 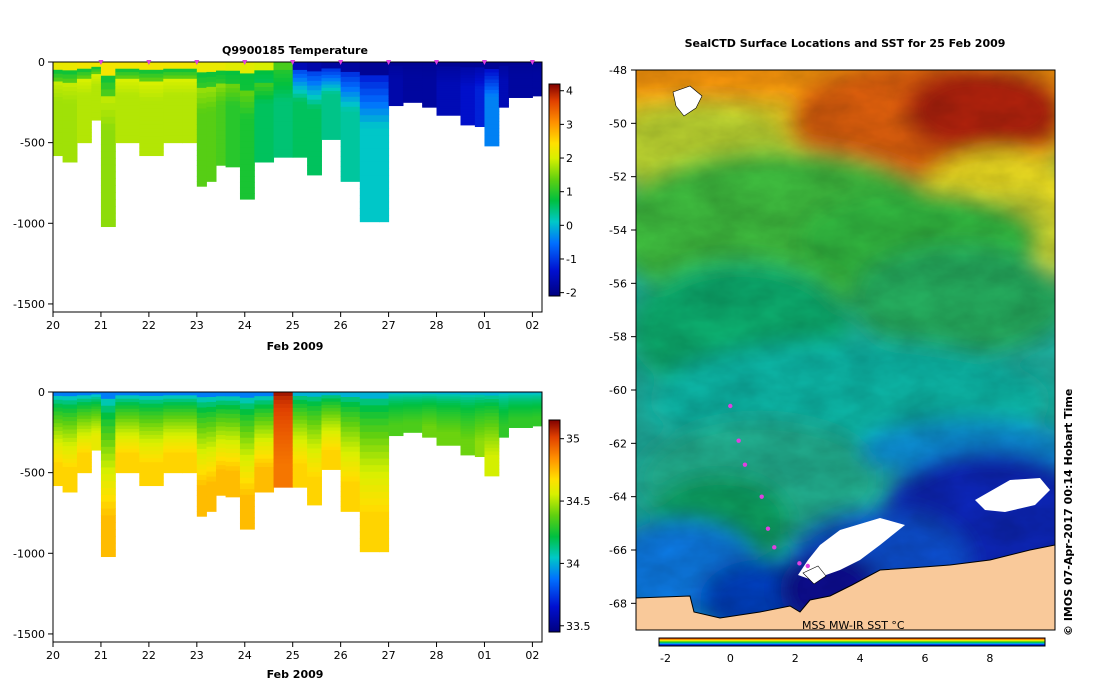 What do you see at coordinates (297, 145) in the screenshot?
I see `temperature-profile-cells` at bounding box center [297, 145].